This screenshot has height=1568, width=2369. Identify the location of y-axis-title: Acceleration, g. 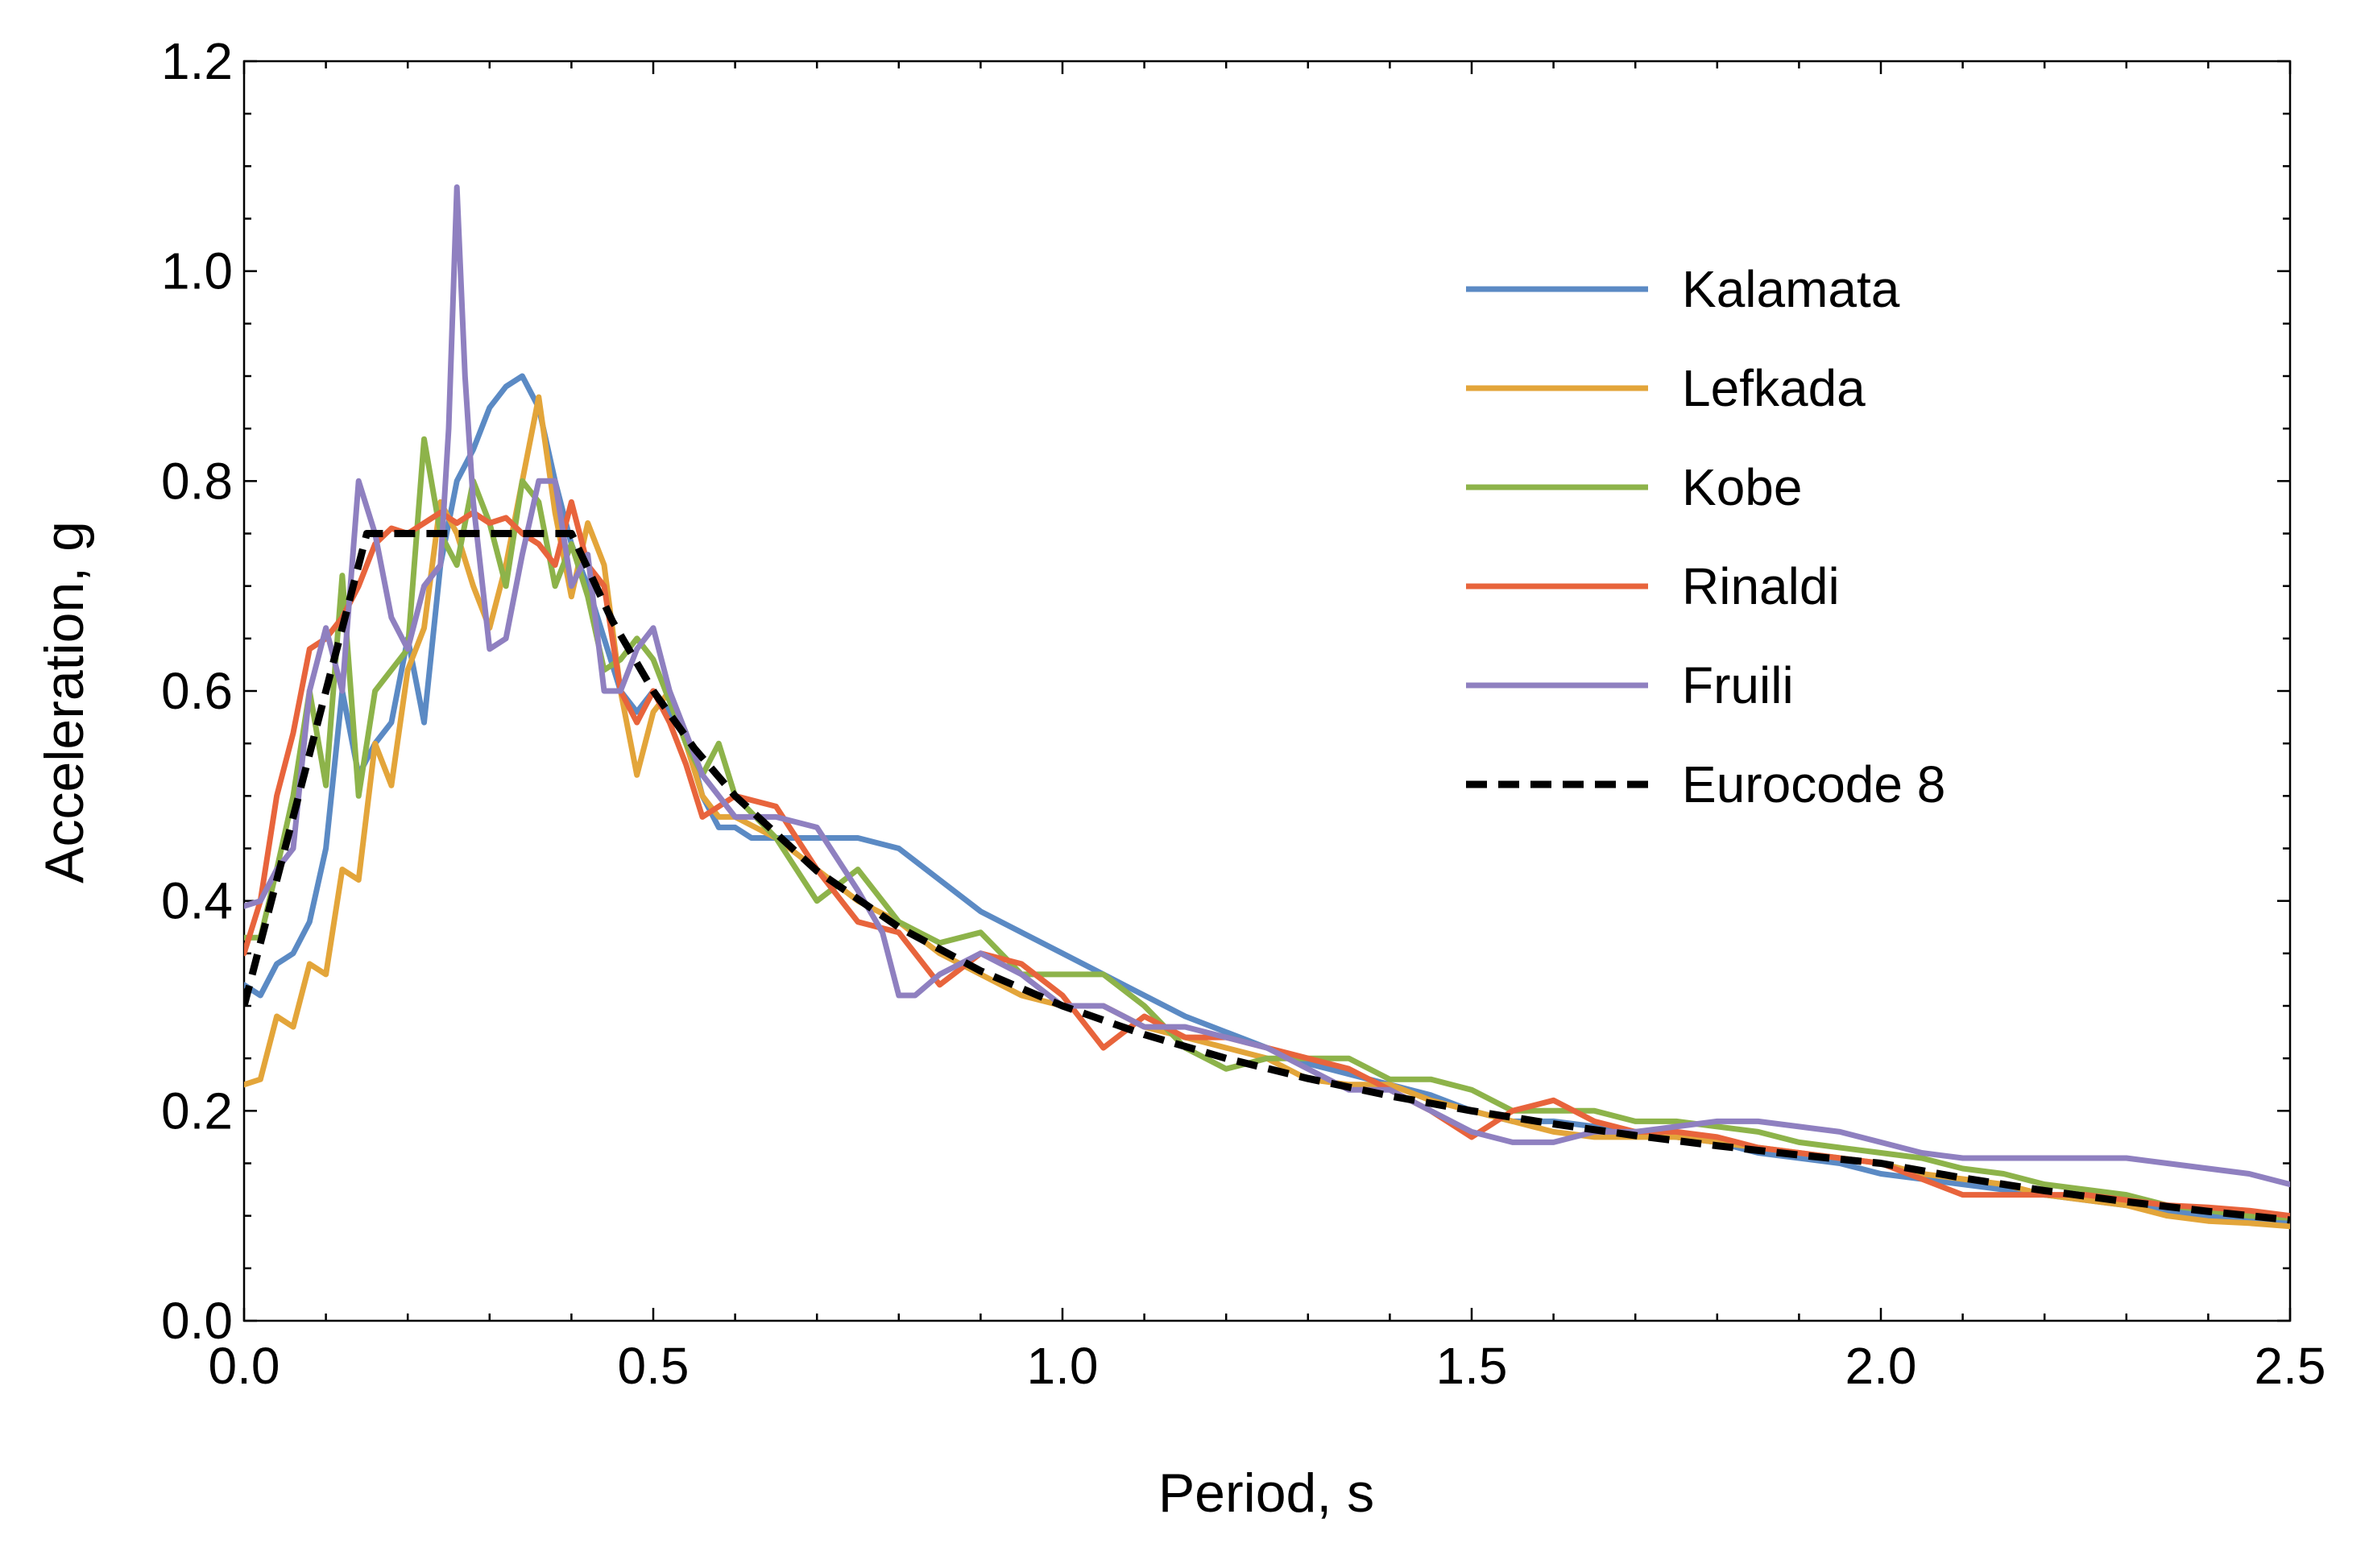
(64, 702).